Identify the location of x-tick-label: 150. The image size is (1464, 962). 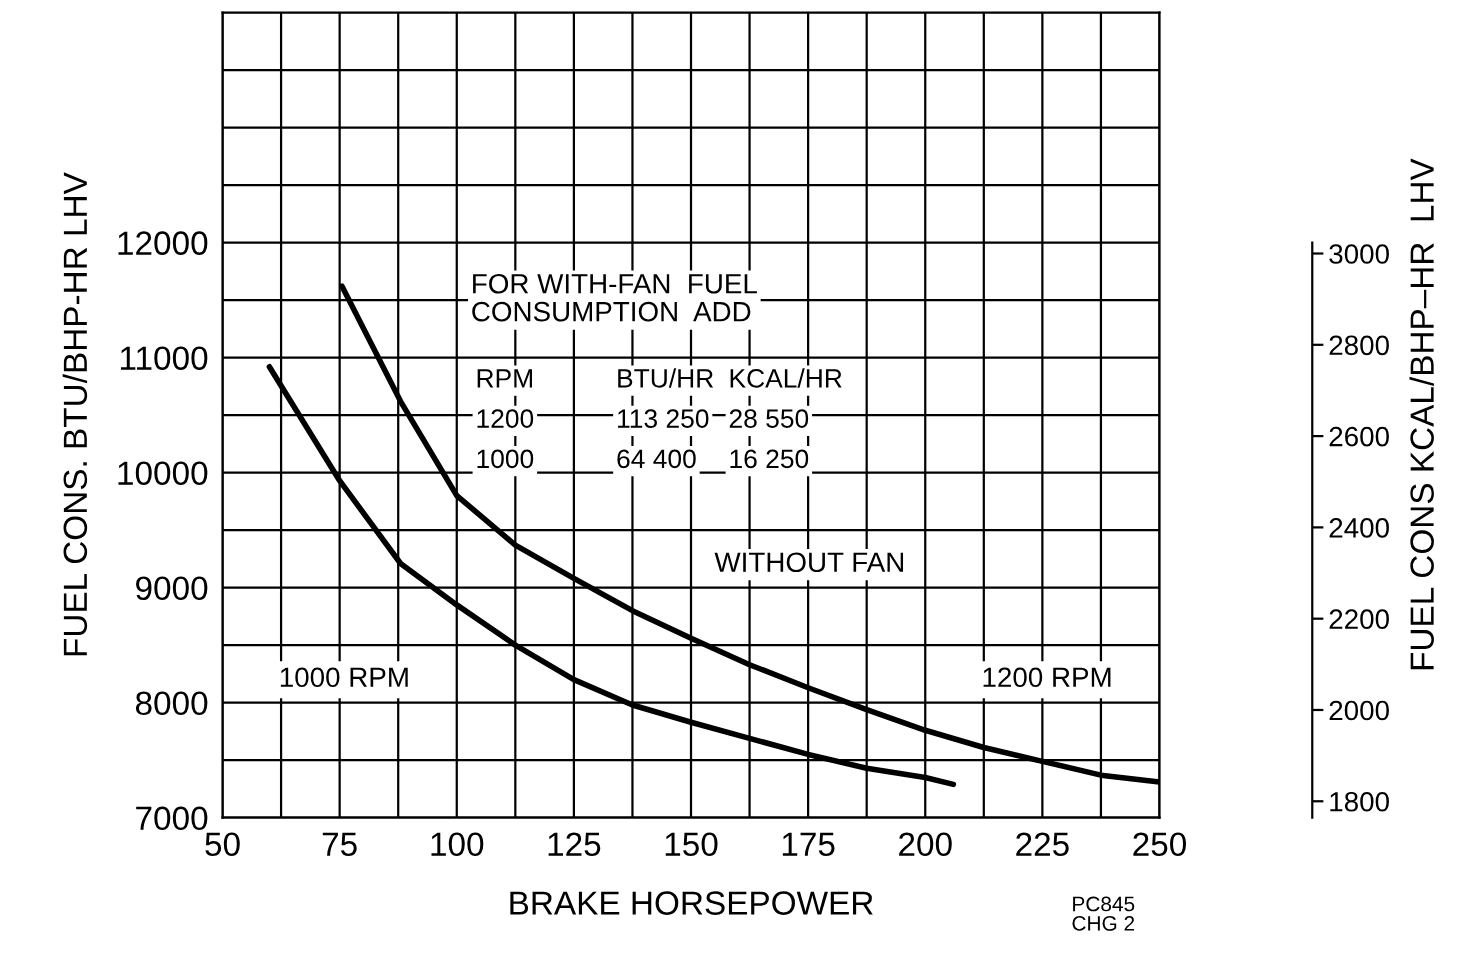
(691, 844).